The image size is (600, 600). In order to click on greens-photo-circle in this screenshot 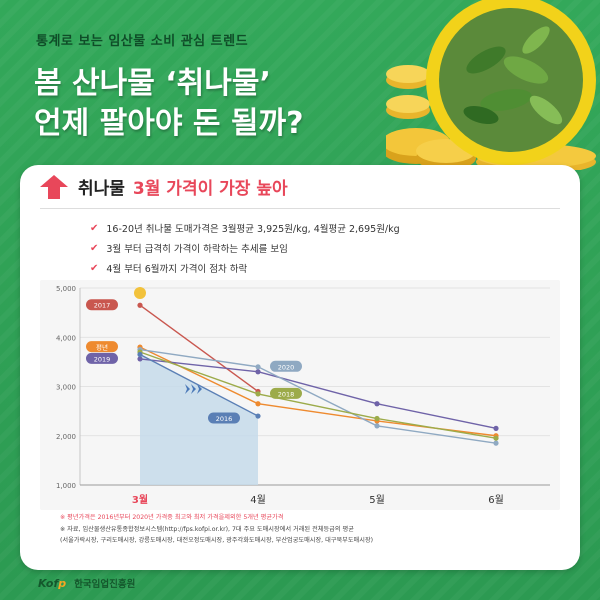, I will do `click(511, 80)`.